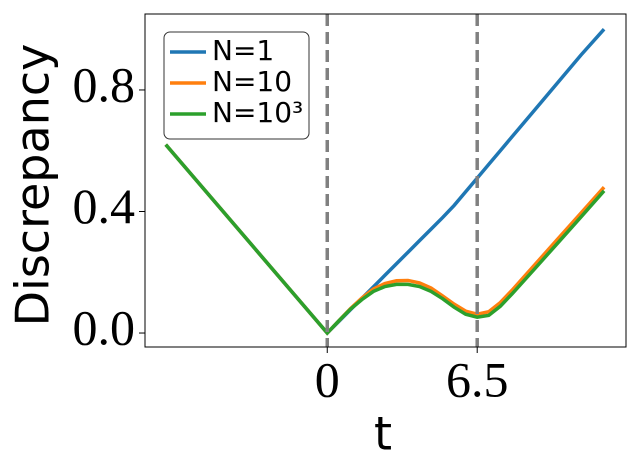 The width and height of the screenshot is (640, 476). Describe the element at coordinates (104, 84) in the screenshot. I see `y-tick-label: 0.8` at that location.